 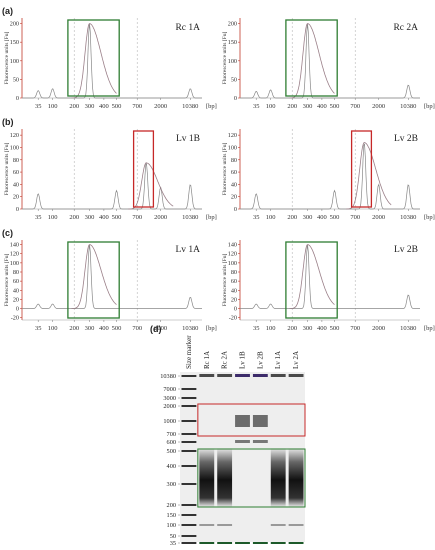 What do you see at coordinates (233, 318) in the screenshot?
I see `y-tick-label: -20` at bounding box center [233, 318].